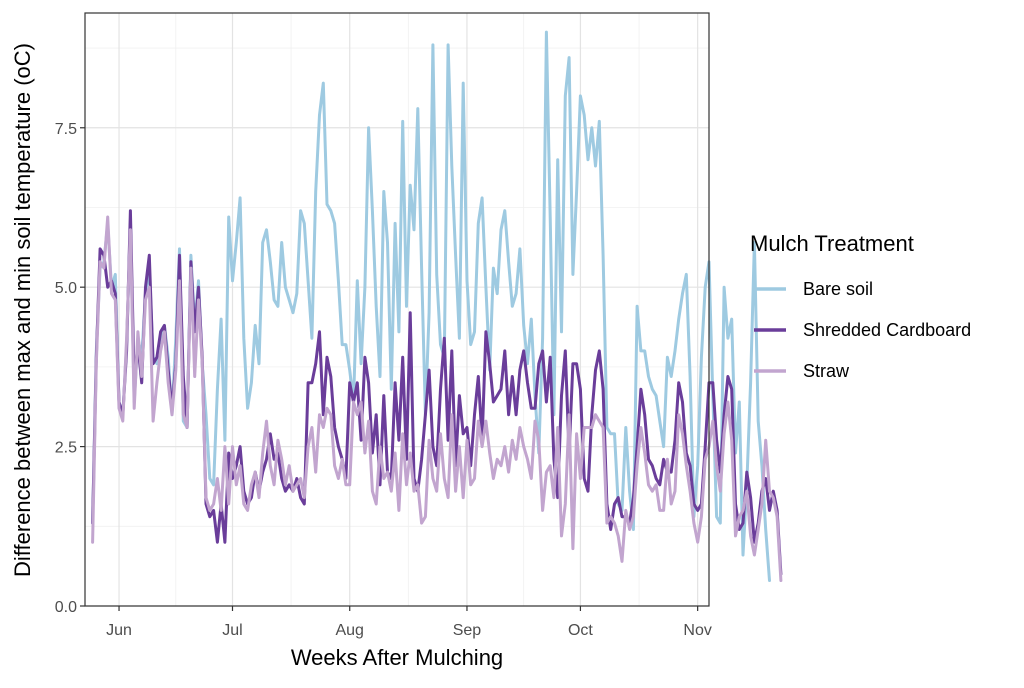 The width and height of the screenshot is (1024, 688). Describe the element at coordinates (349, 630) in the screenshot. I see `x-tick-label: Aug` at that location.